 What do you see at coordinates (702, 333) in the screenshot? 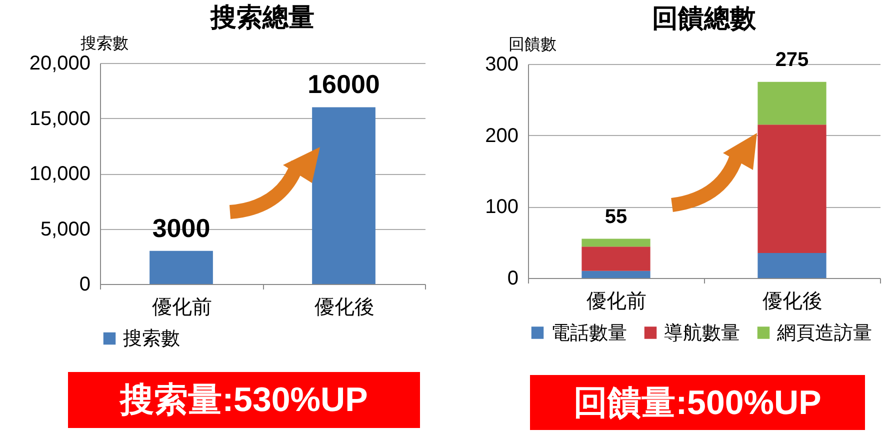
I see `legend-label: 導航數量` at bounding box center [702, 333].